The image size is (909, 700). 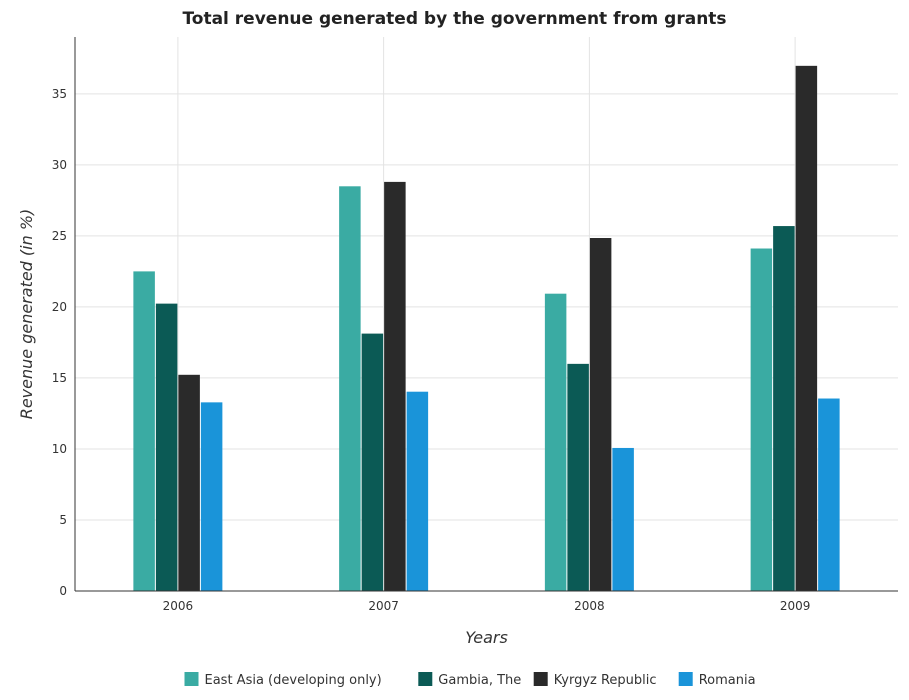 I want to click on legend-label: Gambia, The, so click(x=479, y=680).